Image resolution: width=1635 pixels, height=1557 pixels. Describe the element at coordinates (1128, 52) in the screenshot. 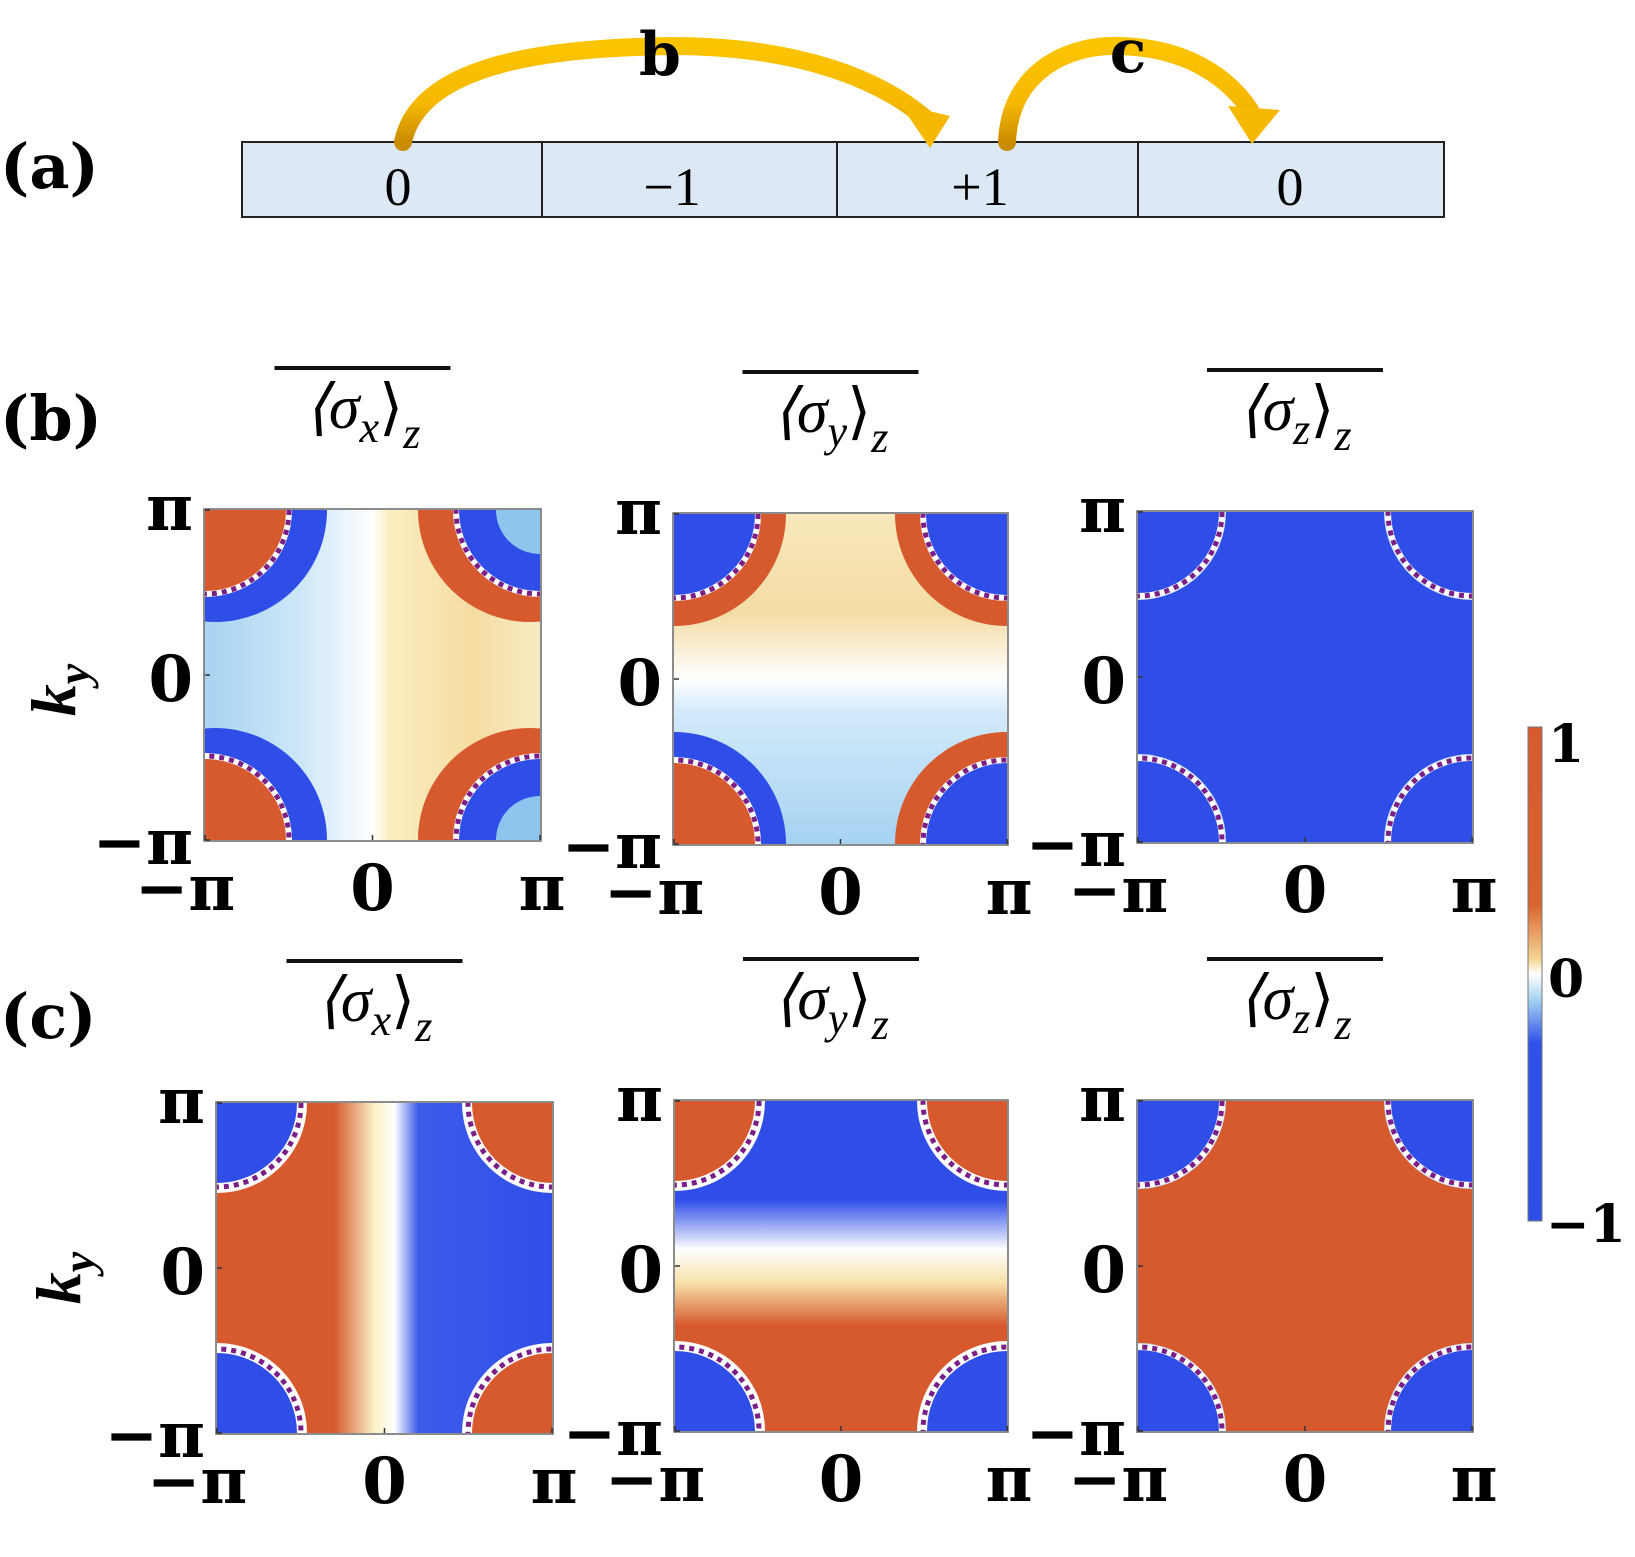

I see `arrow-c-label: c` at that location.